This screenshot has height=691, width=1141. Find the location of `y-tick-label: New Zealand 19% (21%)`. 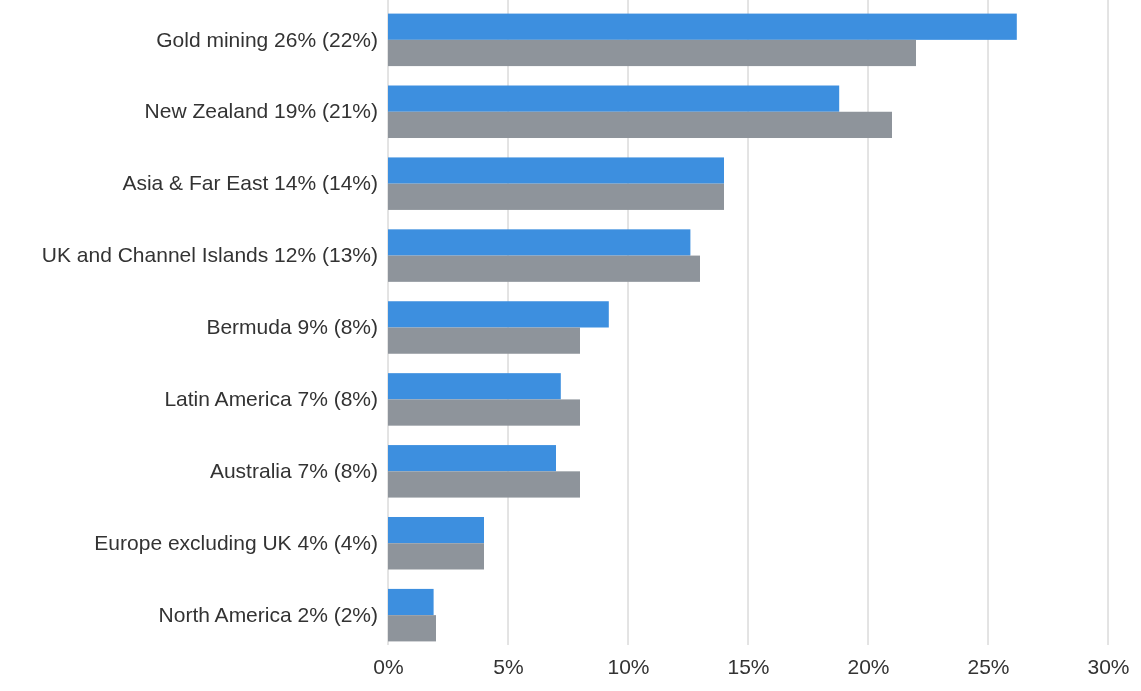

y-tick-label: New Zealand 19% (21%) is located at coordinates (261, 111).